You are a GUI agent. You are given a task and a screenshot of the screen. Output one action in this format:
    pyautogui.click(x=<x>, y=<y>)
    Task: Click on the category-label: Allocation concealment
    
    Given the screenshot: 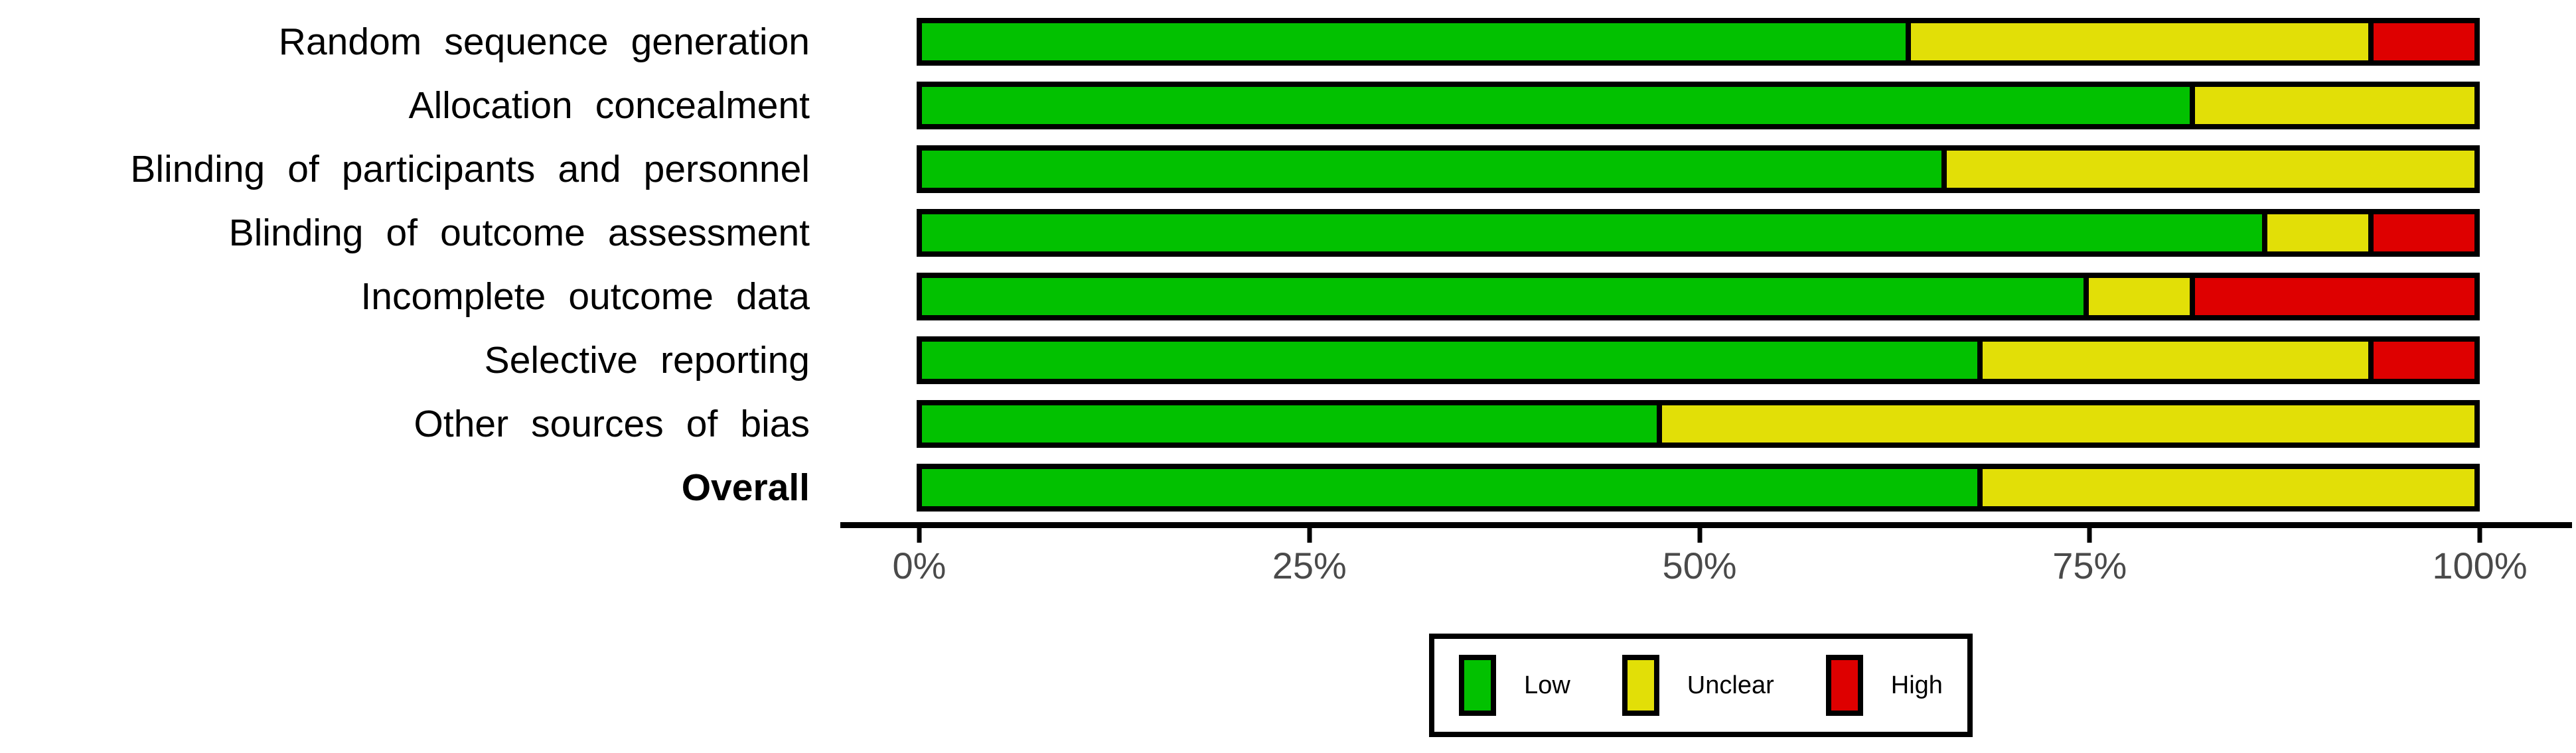 What is the action you would take?
    pyautogui.click(x=609, y=105)
    